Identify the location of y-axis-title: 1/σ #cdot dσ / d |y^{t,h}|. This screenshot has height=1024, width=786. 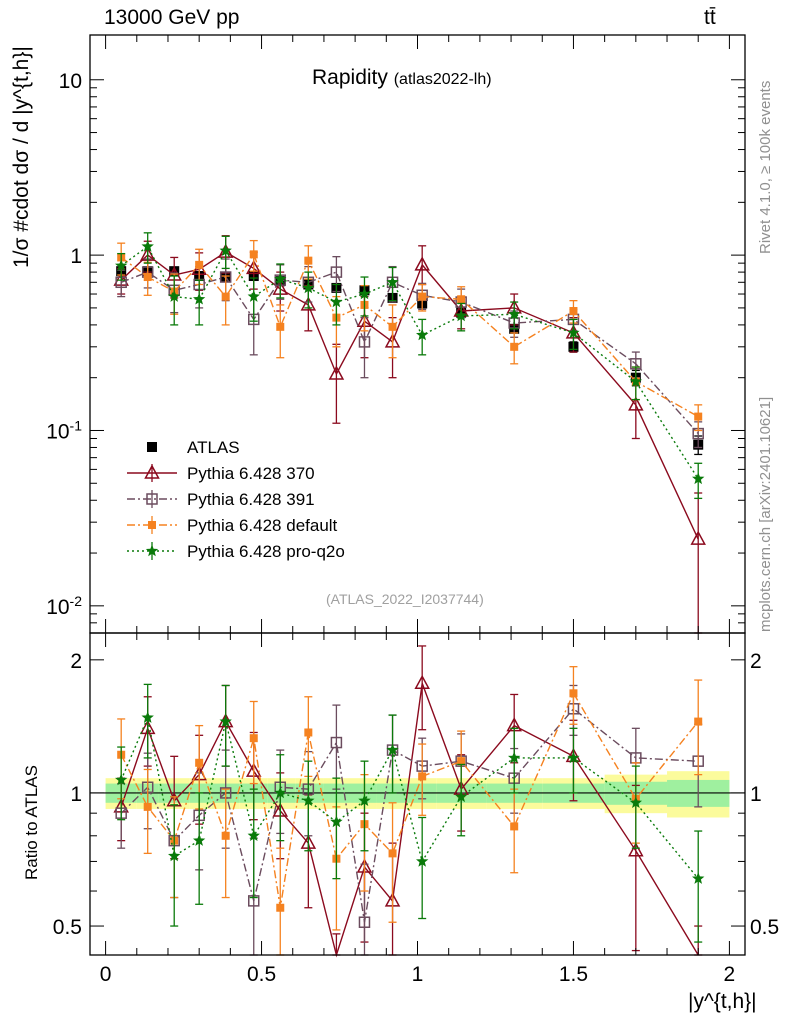
(21, 157).